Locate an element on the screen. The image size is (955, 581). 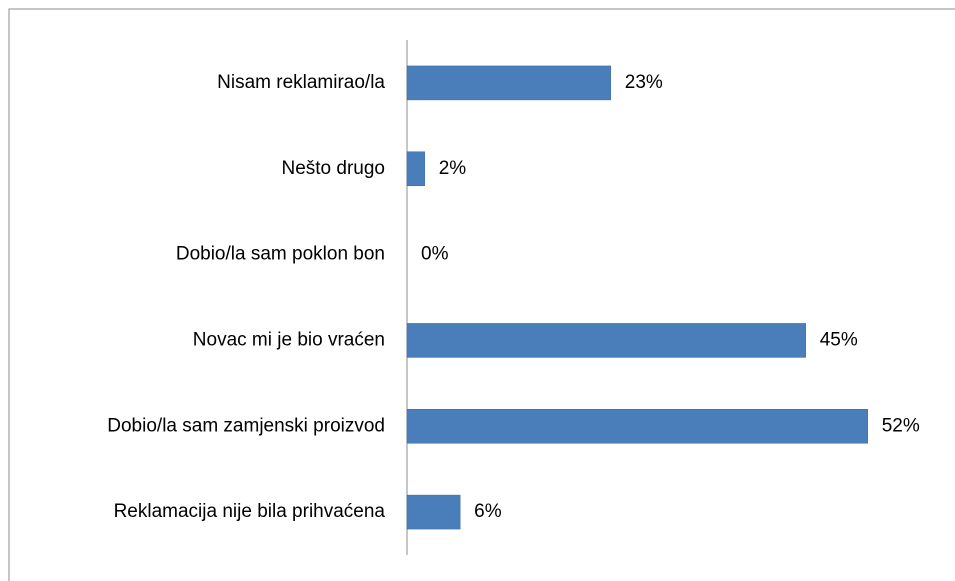
value-label: 6% is located at coordinates (488, 511).